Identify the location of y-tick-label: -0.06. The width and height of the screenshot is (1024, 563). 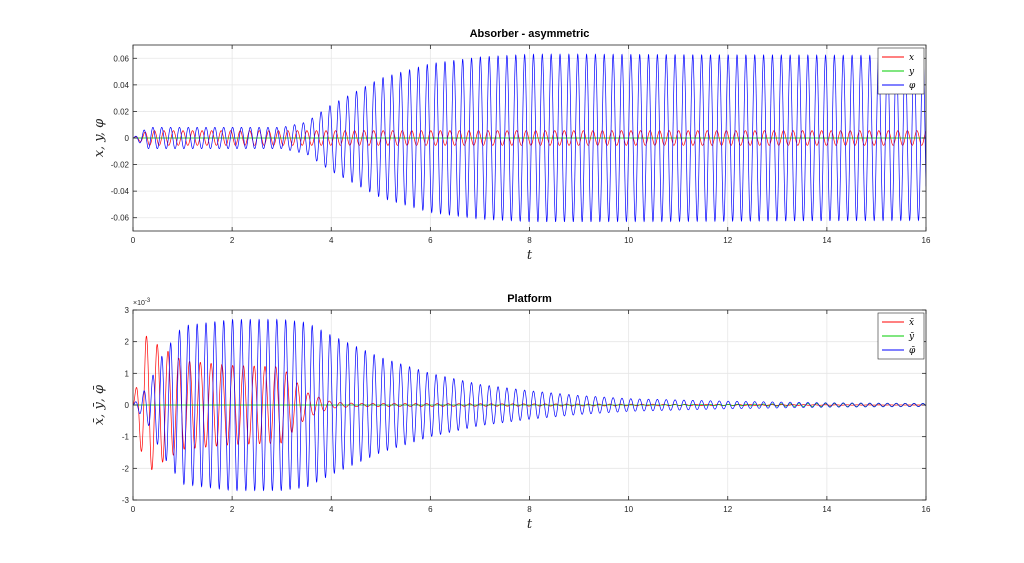
(120, 218).